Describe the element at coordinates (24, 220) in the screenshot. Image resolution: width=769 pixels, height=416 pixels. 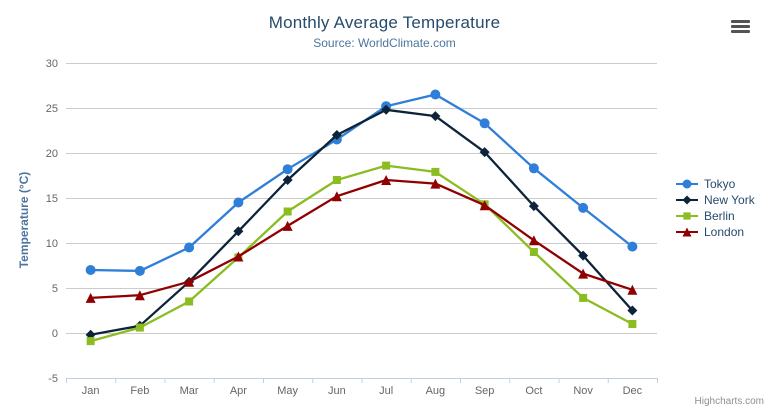
I see `y-axis-title: Temperature (°C)` at that location.